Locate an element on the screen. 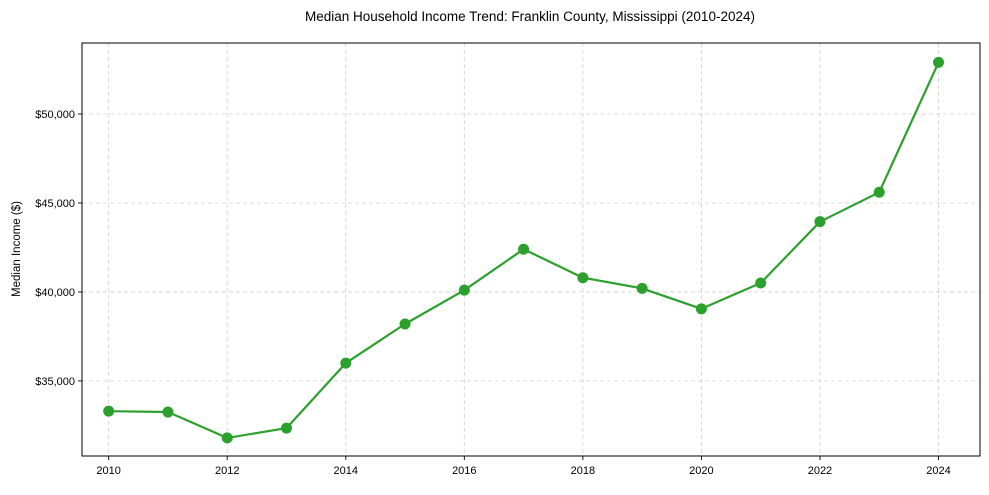 This screenshot has width=989, height=495. x-tick-label: 2022 is located at coordinates (820, 471).